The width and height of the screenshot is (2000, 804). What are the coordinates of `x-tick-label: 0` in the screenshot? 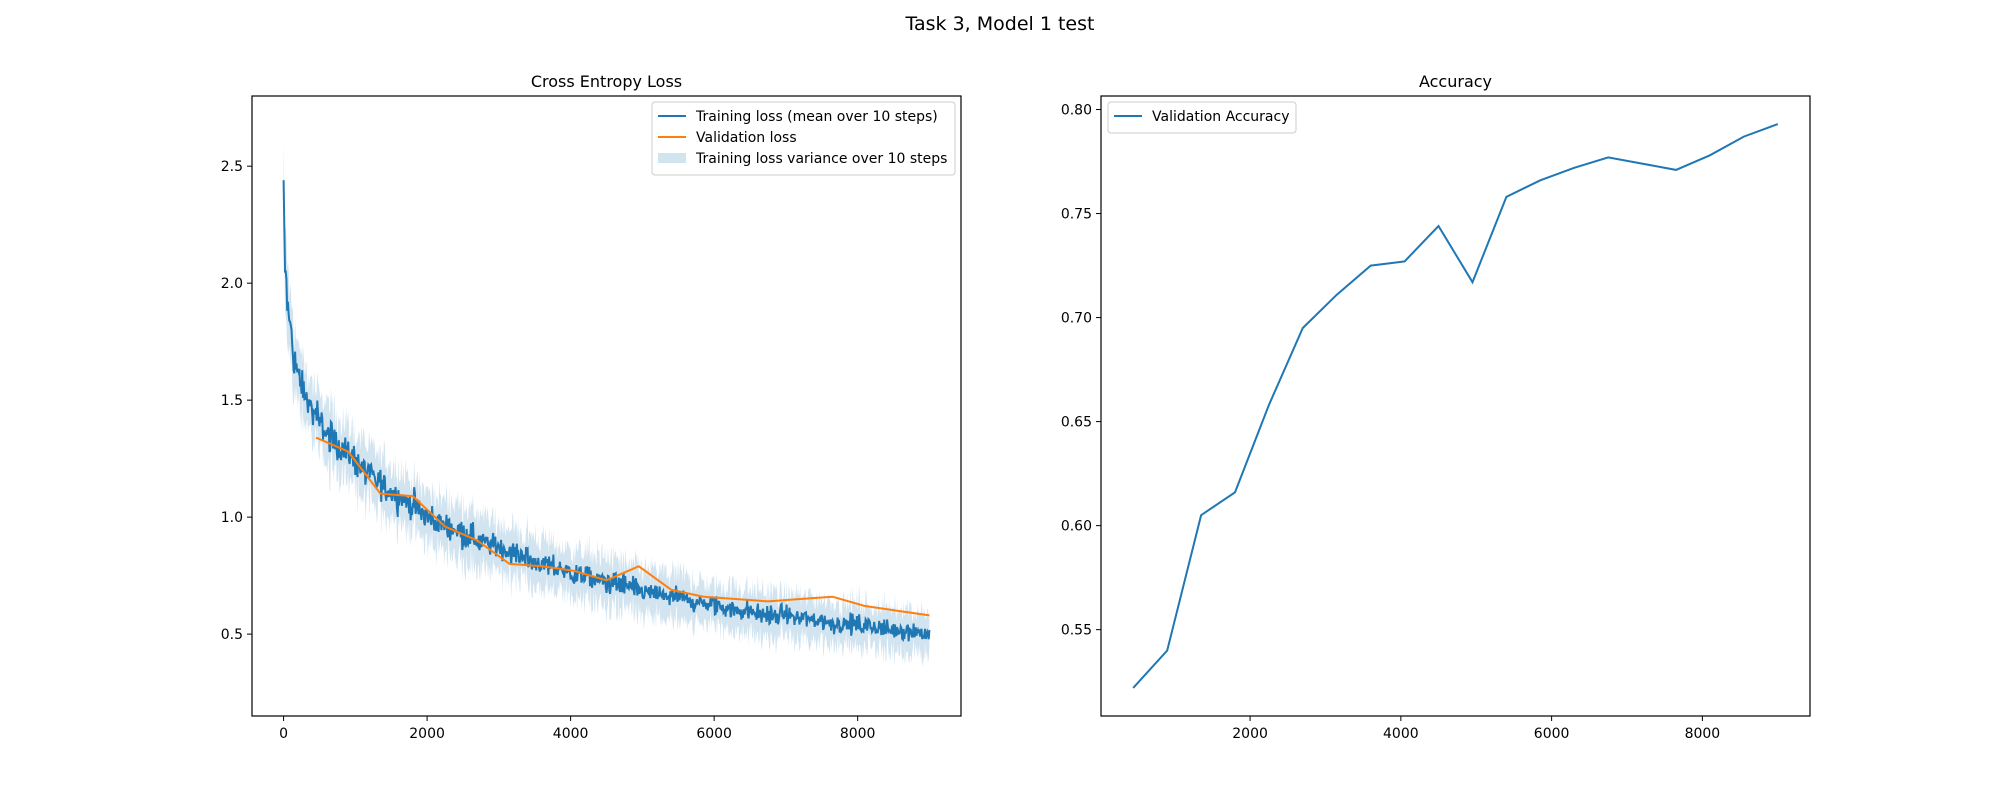 It's located at (283, 734).